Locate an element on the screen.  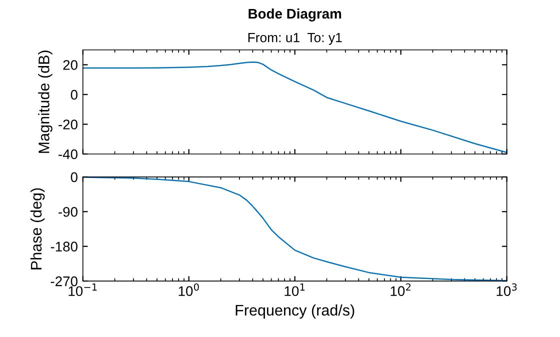
x-axis-title: Frequency (rad/s) is located at coordinates (295, 311).